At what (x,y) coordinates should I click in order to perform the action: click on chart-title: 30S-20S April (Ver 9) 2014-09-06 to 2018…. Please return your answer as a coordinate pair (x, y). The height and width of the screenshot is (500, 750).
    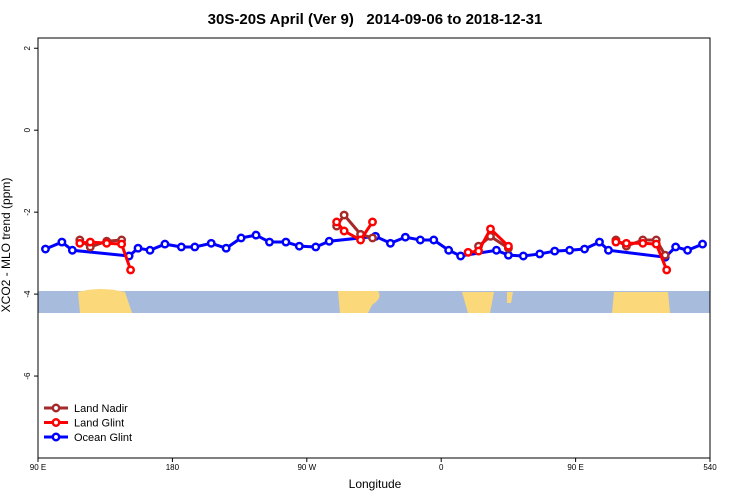
    Looking at the image, I should click on (375, 19).